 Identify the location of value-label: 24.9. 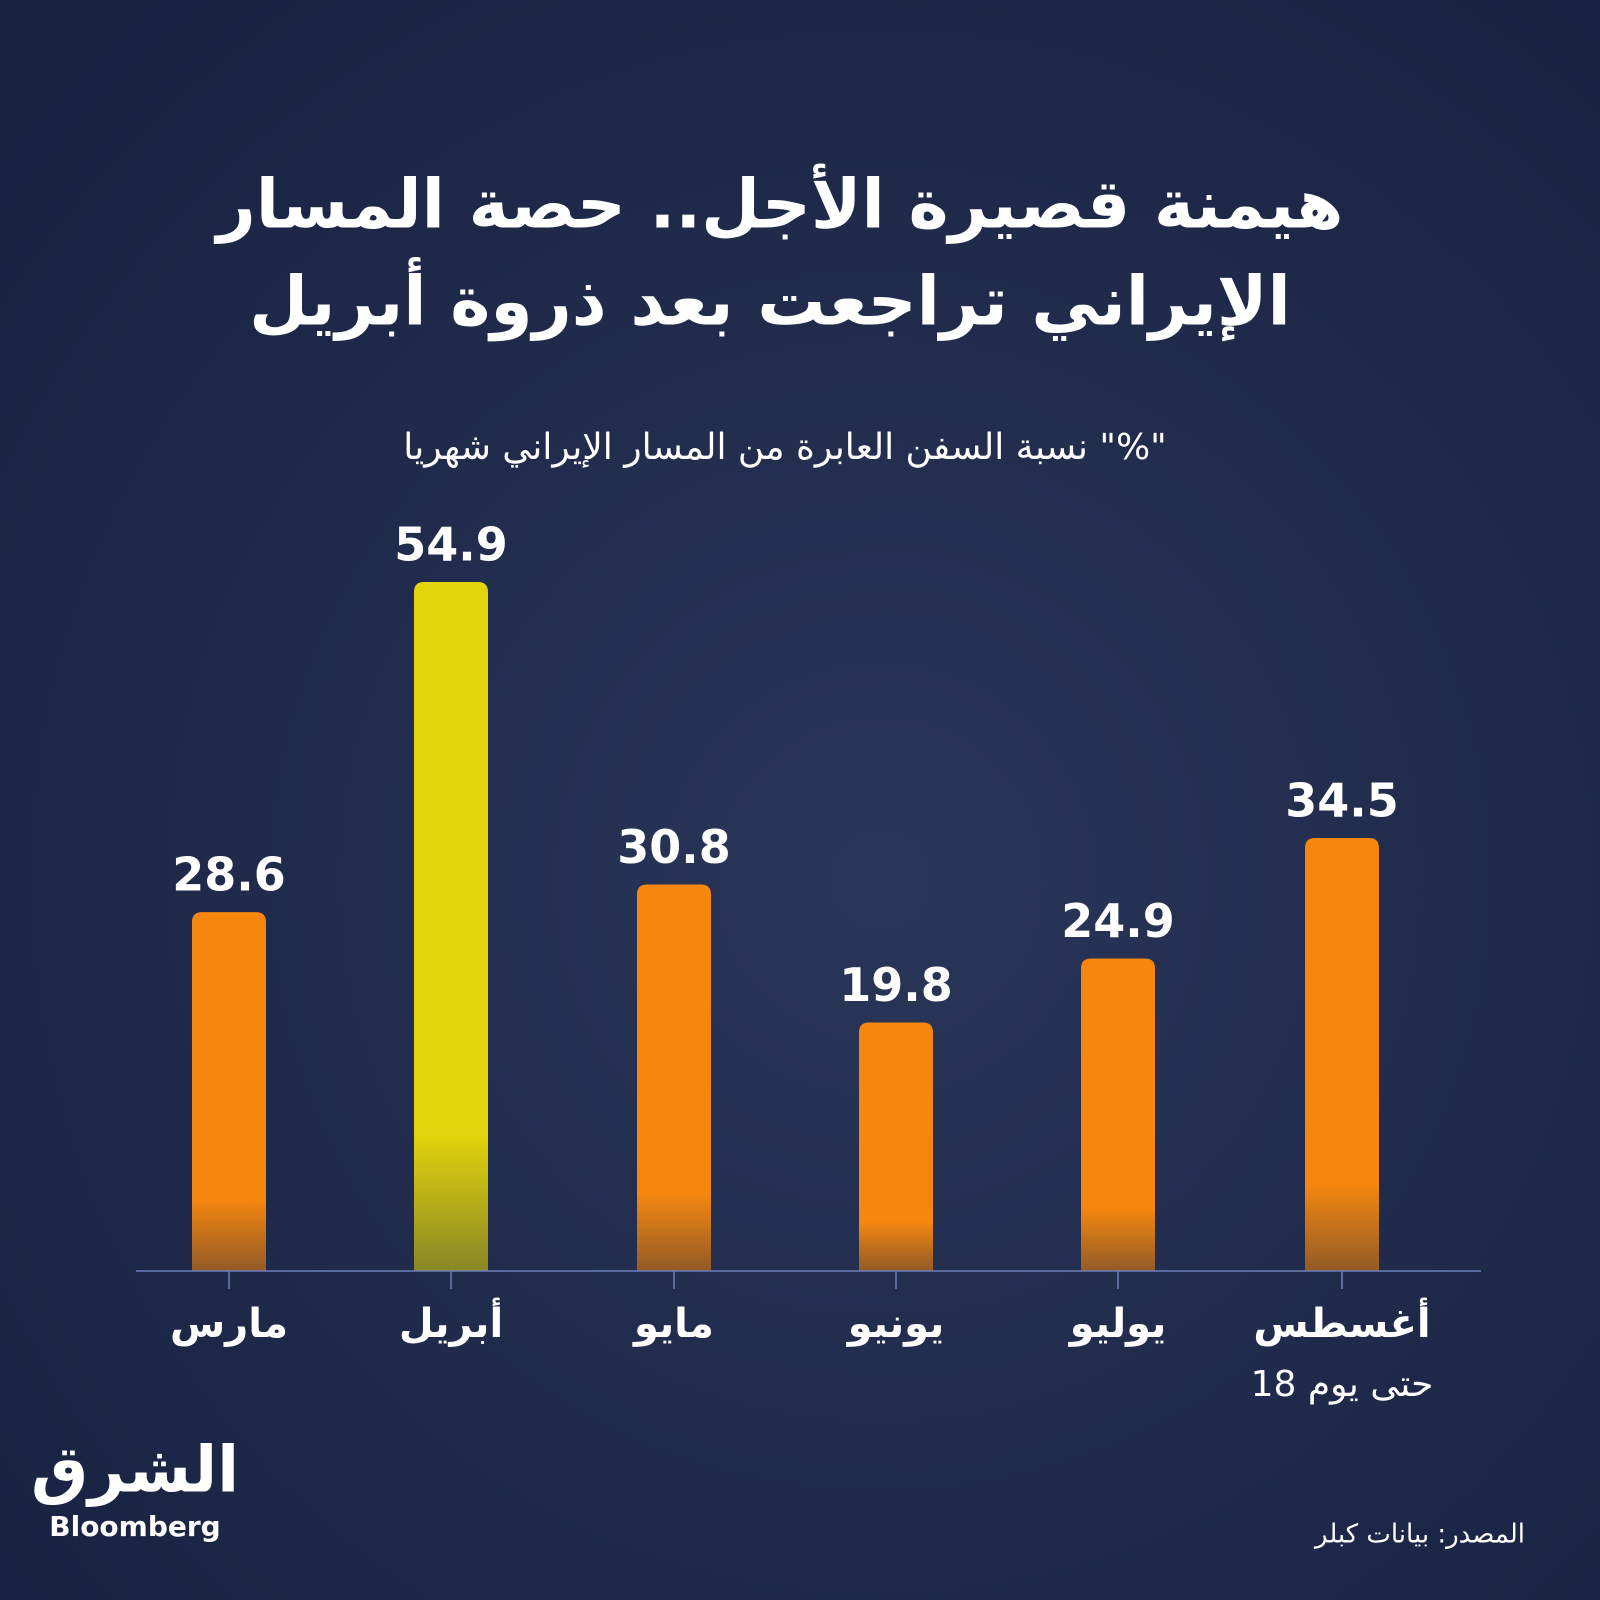
(1118, 921).